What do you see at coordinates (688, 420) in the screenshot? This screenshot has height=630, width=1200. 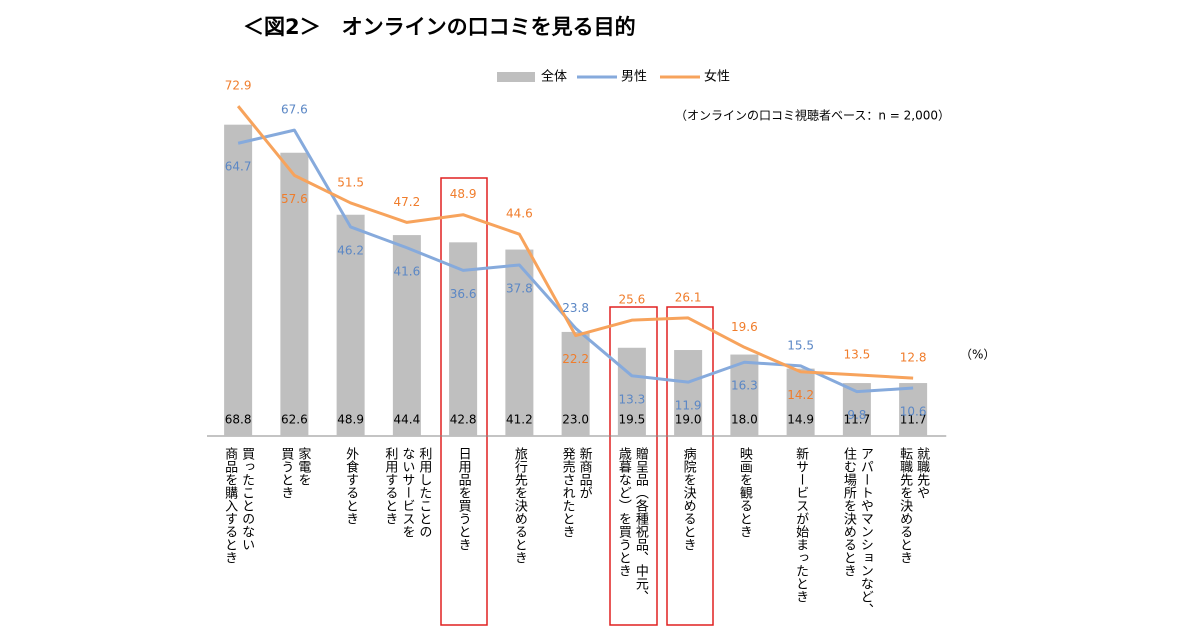 I see `bar-label: 19.0` at bounding box center [688, 420].